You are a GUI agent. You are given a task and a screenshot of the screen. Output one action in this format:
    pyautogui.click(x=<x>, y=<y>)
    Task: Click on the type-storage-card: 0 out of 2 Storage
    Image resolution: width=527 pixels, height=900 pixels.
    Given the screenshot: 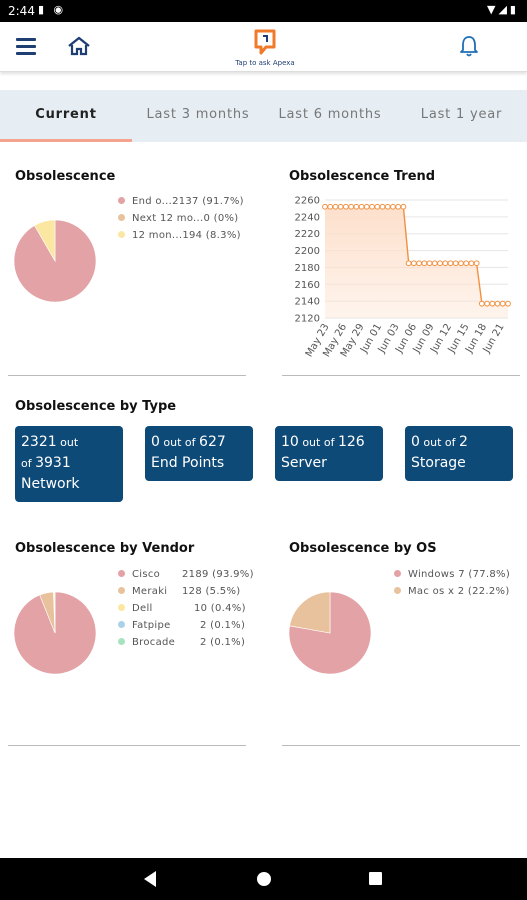 What is the action you would take?
    pyautogui.click(x=459, y=453)
    